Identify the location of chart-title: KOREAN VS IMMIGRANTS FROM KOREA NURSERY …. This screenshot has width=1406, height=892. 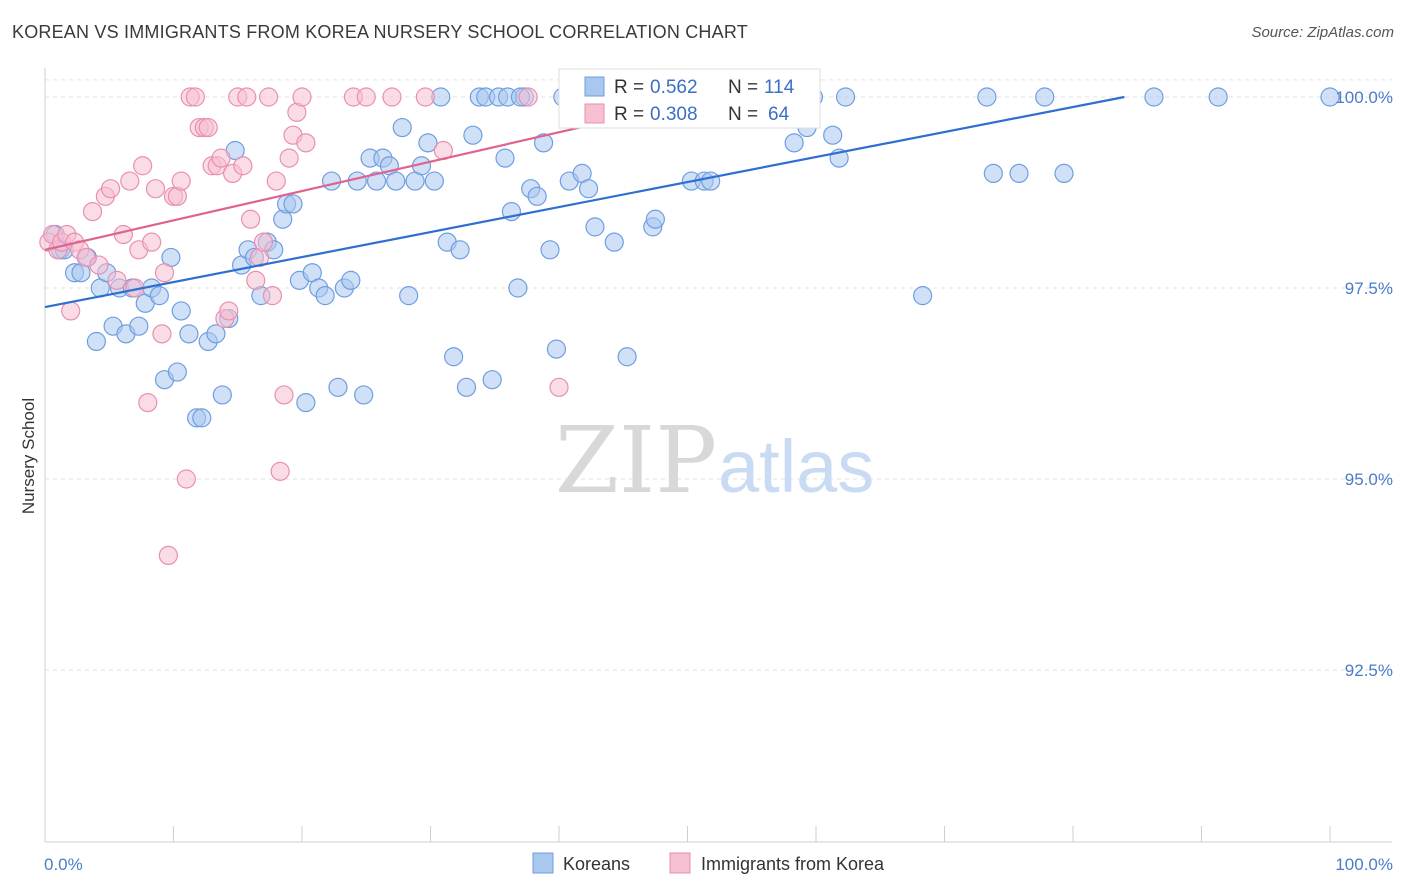
(380, 32).